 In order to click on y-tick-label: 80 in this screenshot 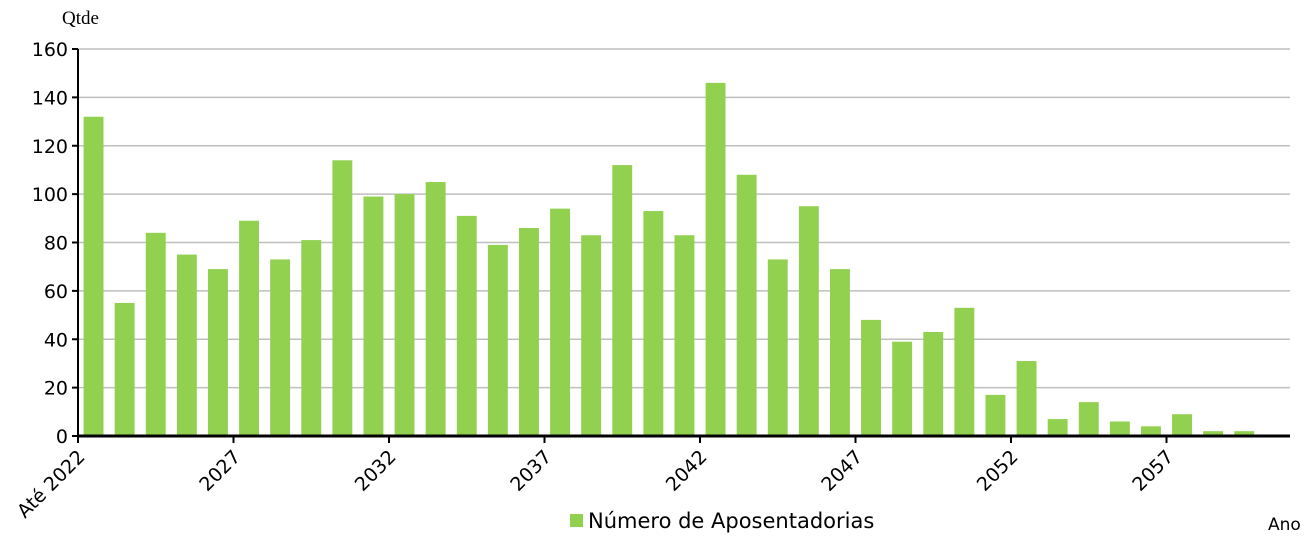, I will do `click(56, 244)`.